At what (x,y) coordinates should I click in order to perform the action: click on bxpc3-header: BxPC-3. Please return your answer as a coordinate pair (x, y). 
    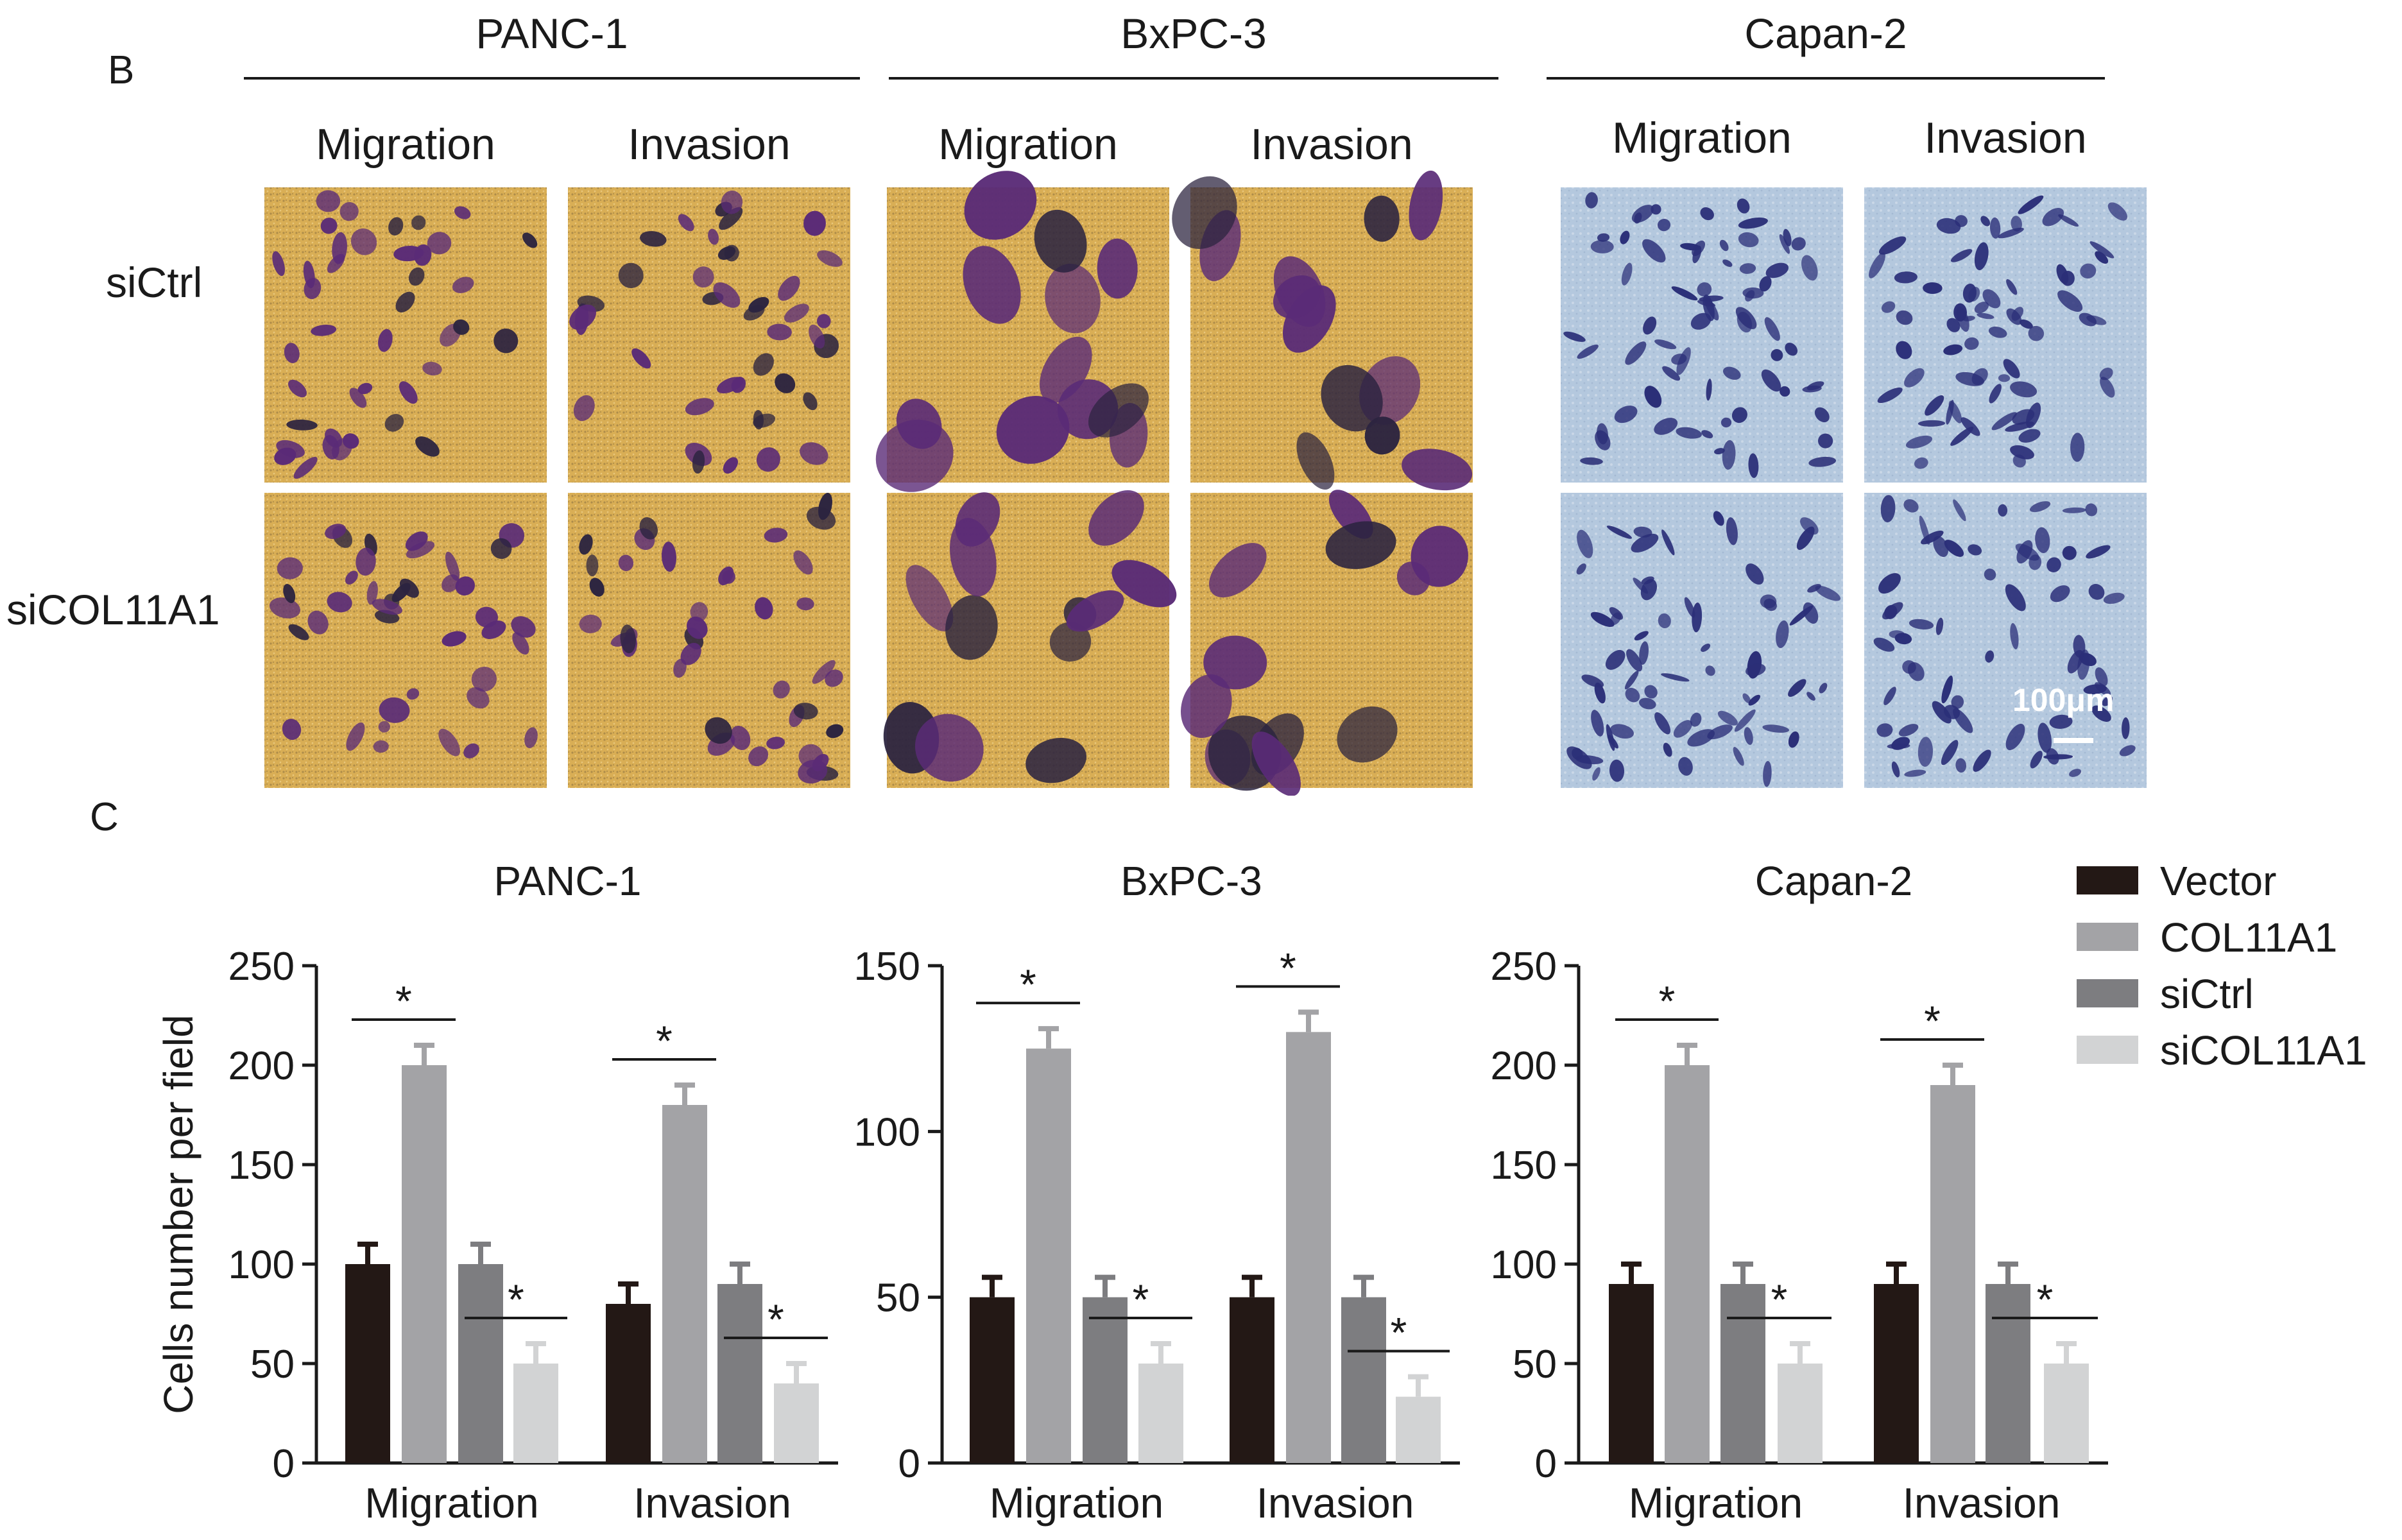
    Looking at the image, I should click on (1193, 34).